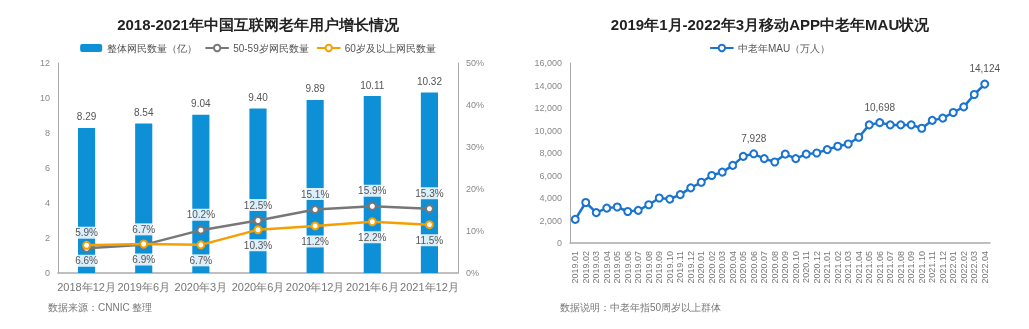 This screenshot has width=1029, height=329. What do you see at coordinates (911, 267) in the screenshot?
I see `x-tick-label: 2021.09` at bounding box center [911, 267].